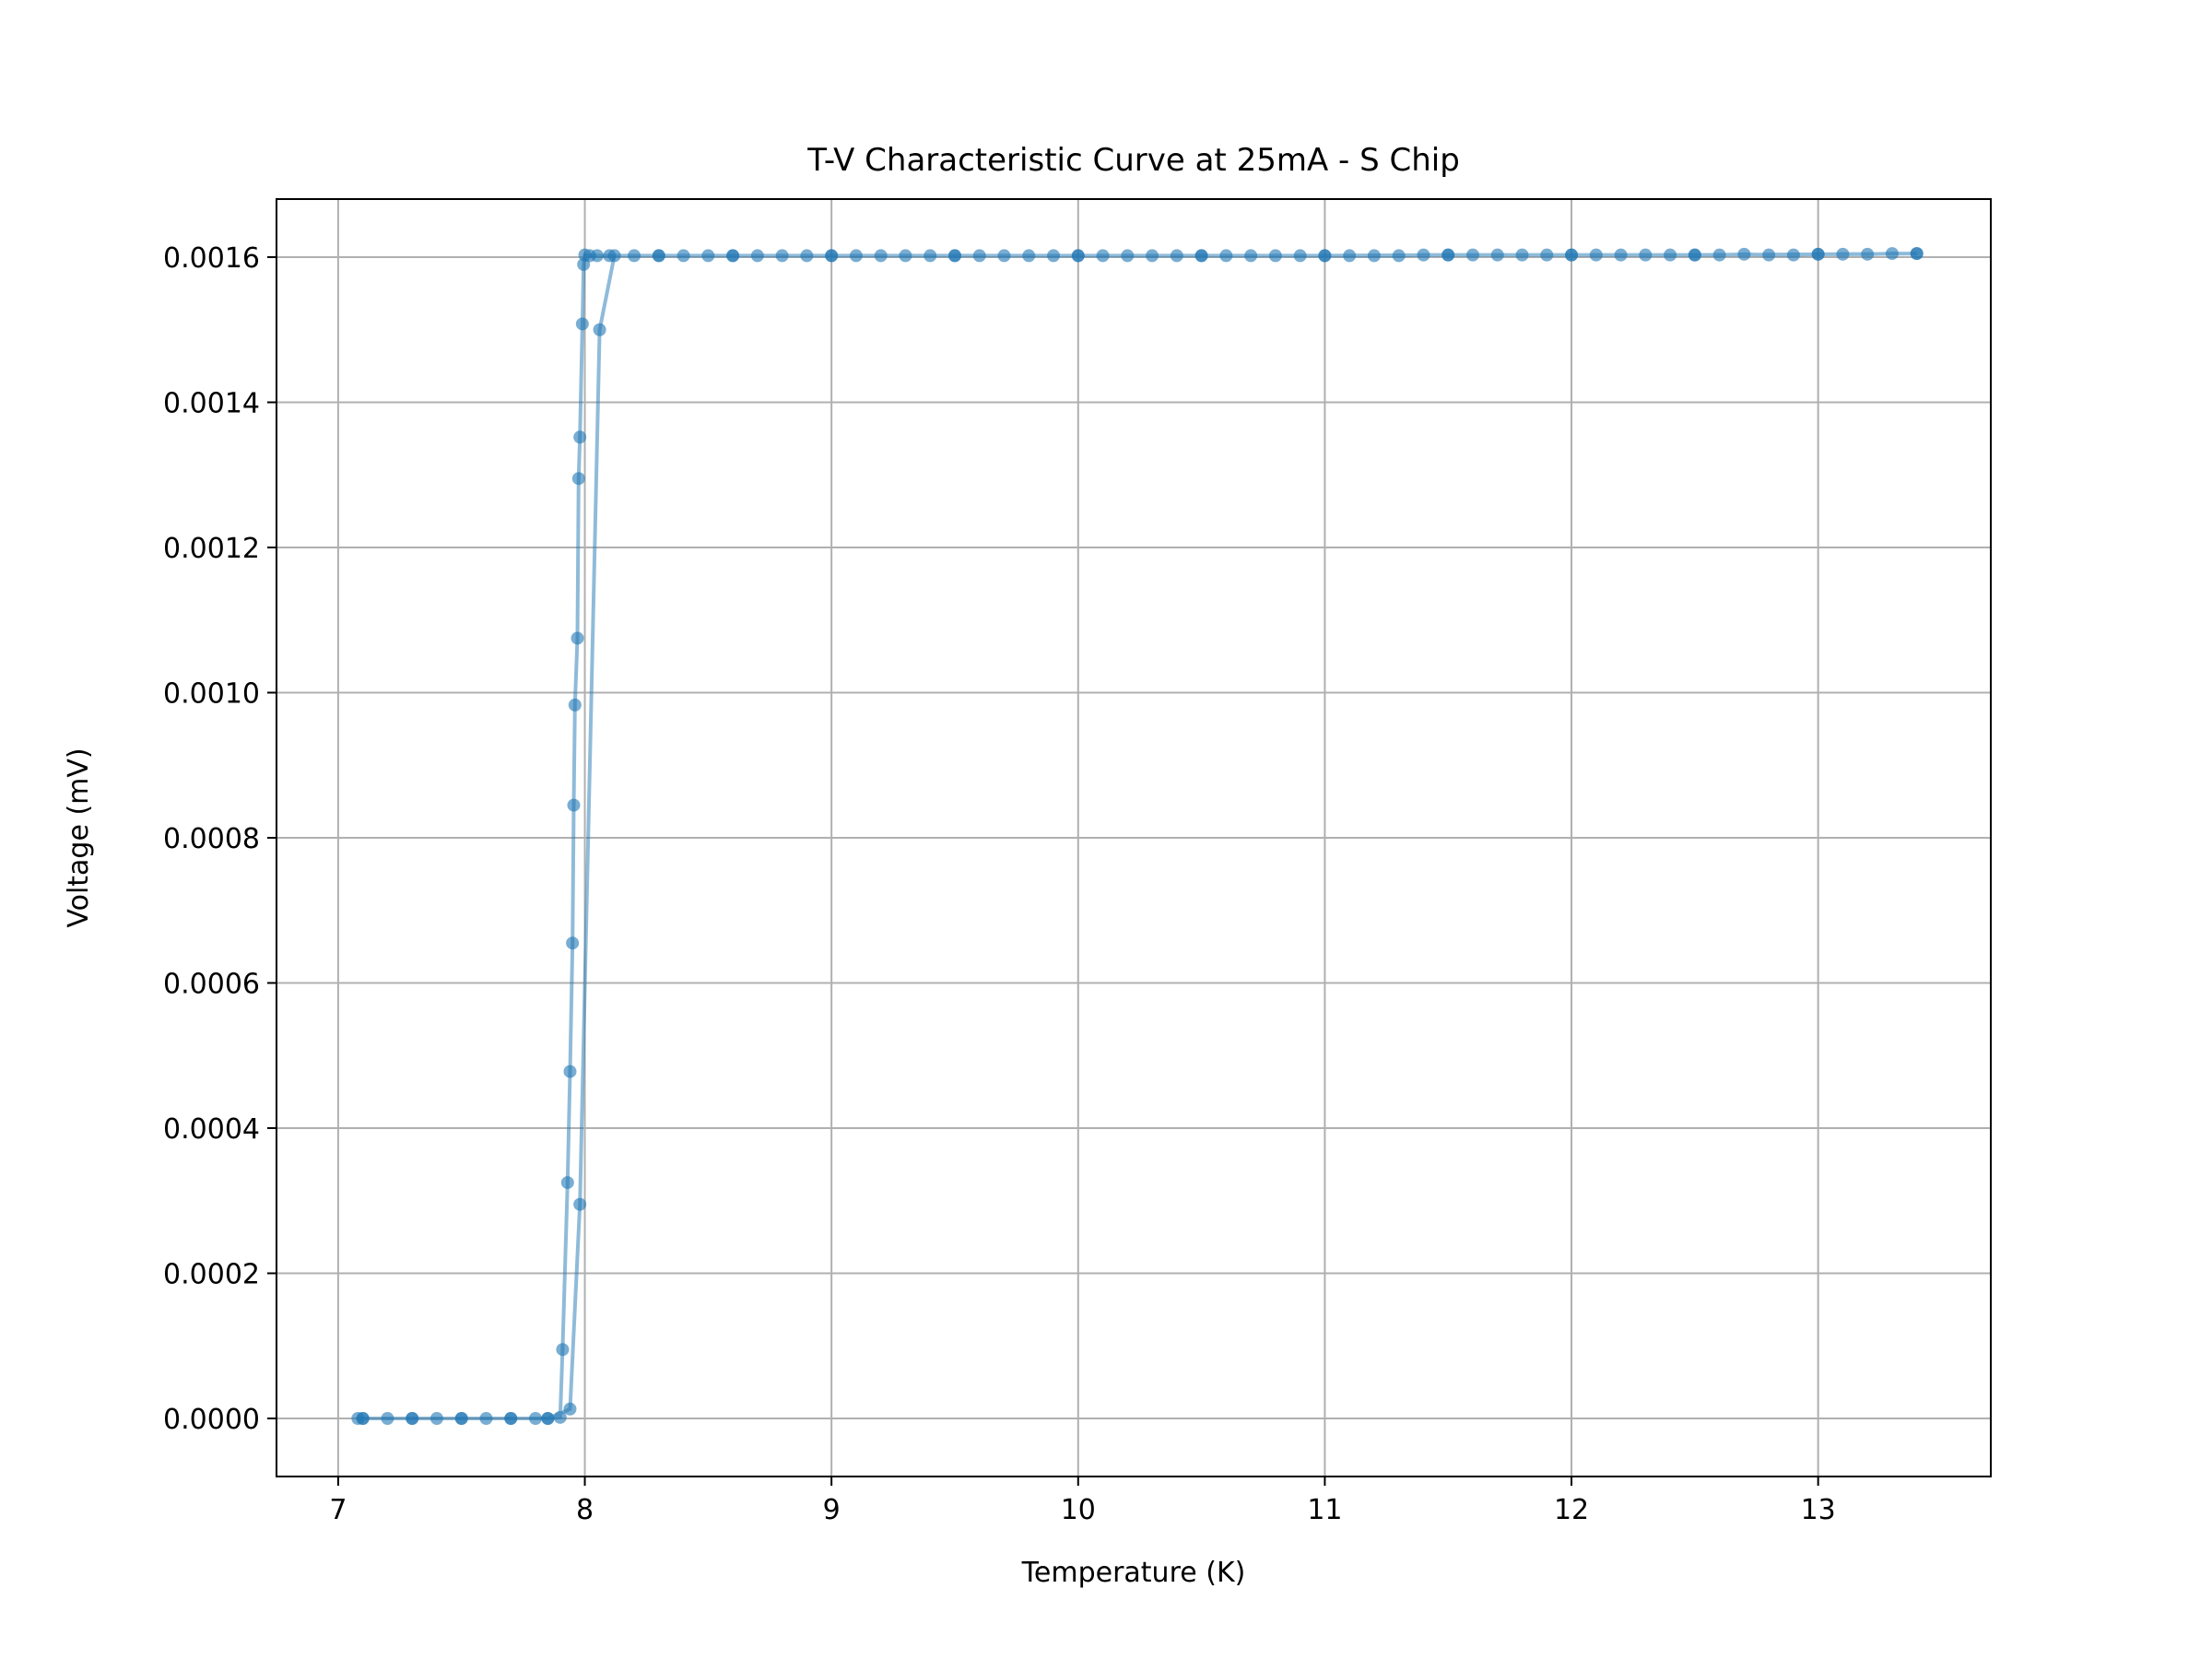  What do you see at coordinates (585, 1510) in the screenshot?
I see `x-tick-label: 8` at bounding box center [585, 1510].